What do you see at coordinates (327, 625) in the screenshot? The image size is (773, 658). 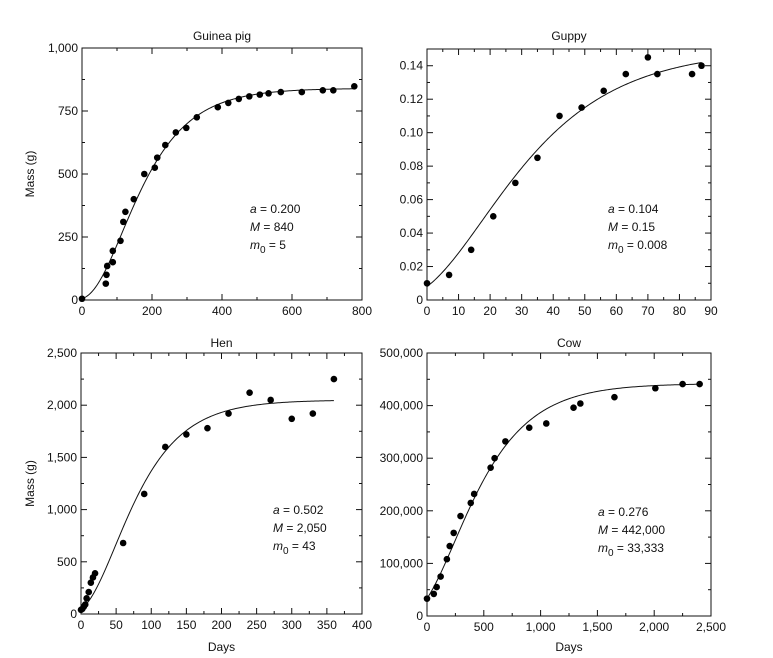 I see `x-tick-label: 350` at bounding box center [327, 625].